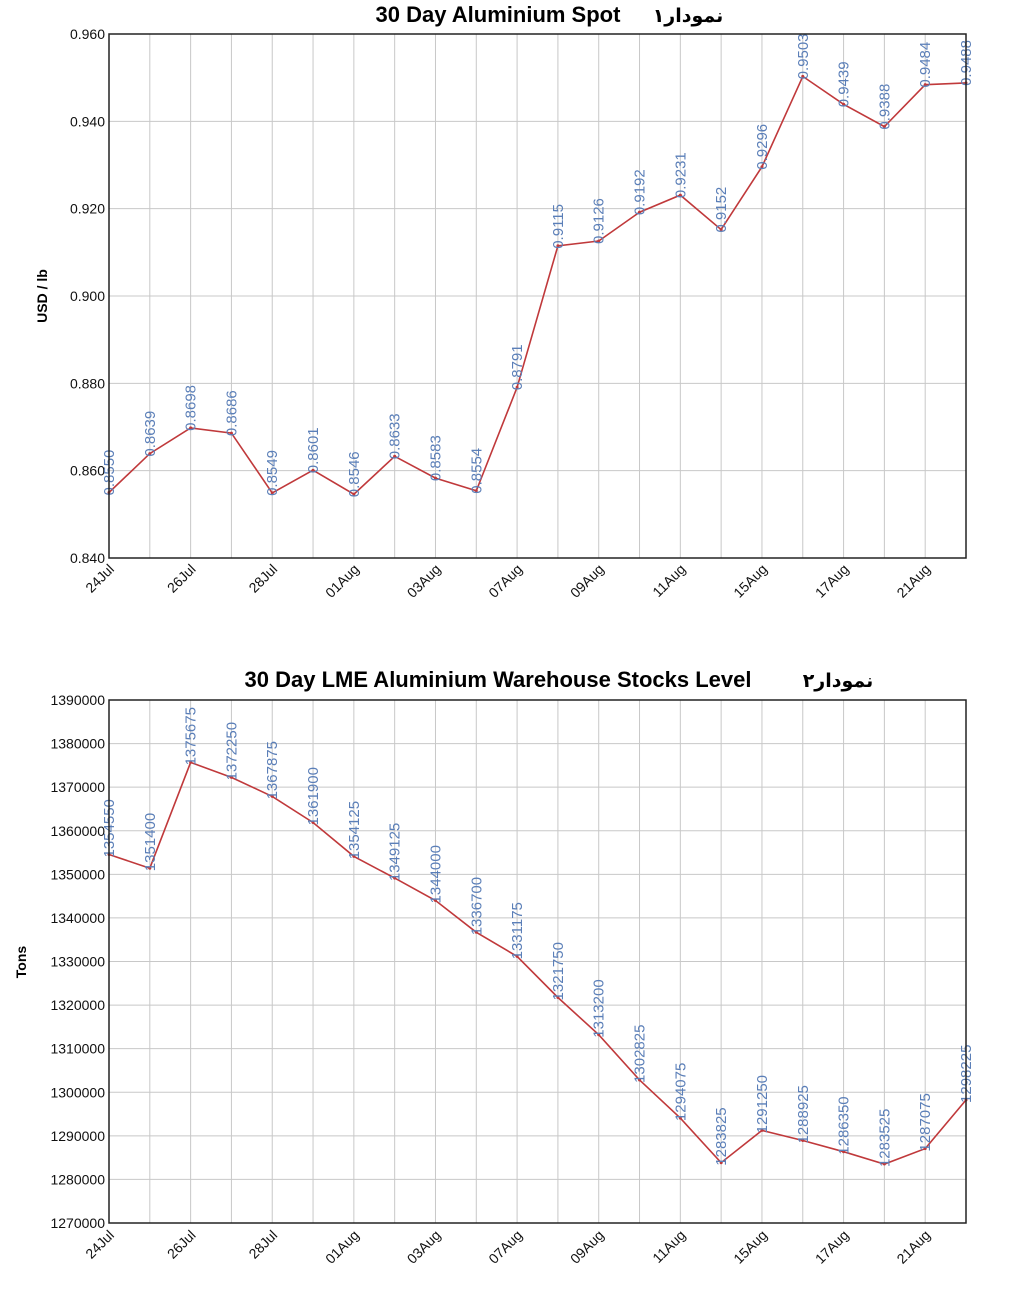 The width and height of the screenshot is (1010, 1290). What do you see at coordinates (435, 458) in the screenshot?
I see `data-label: 0.8583` at bounding box center [435, 458].